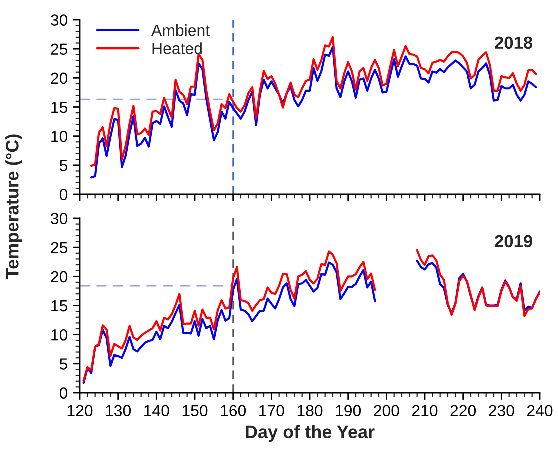  Describe the element at coordinates (514, 43) in the screenshot. I see `annotation: 2018` at that location.